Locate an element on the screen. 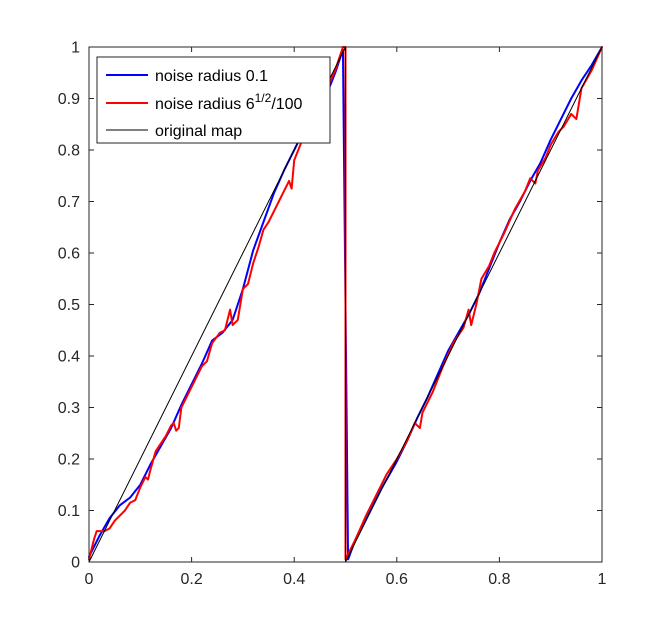  legend-box is located at coordinates (213, 100).